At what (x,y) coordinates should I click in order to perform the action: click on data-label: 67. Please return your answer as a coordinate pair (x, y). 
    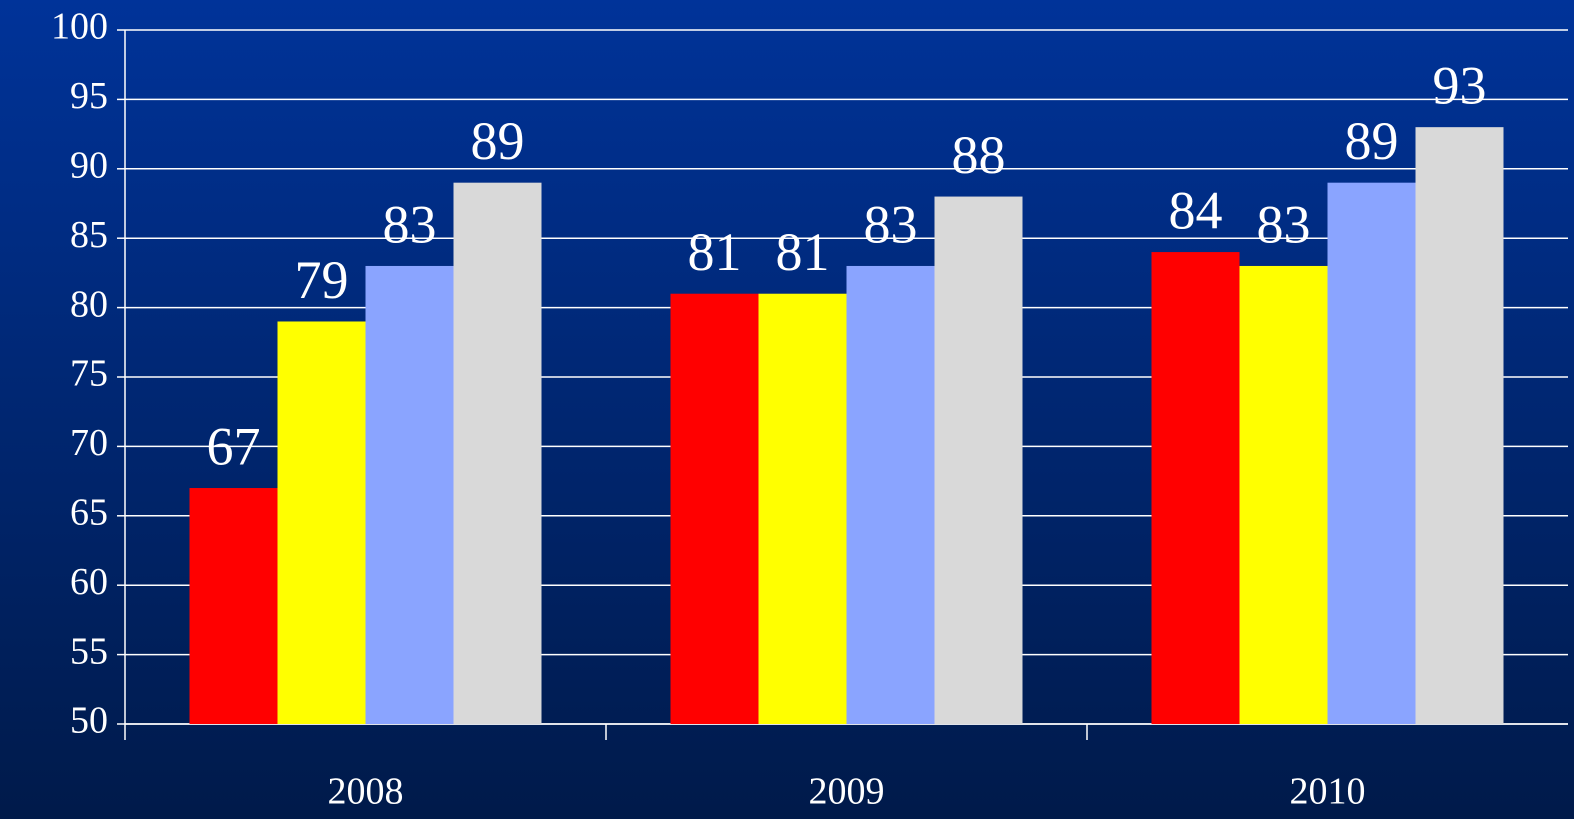
    Looking at the image, I should click on (234, 446).